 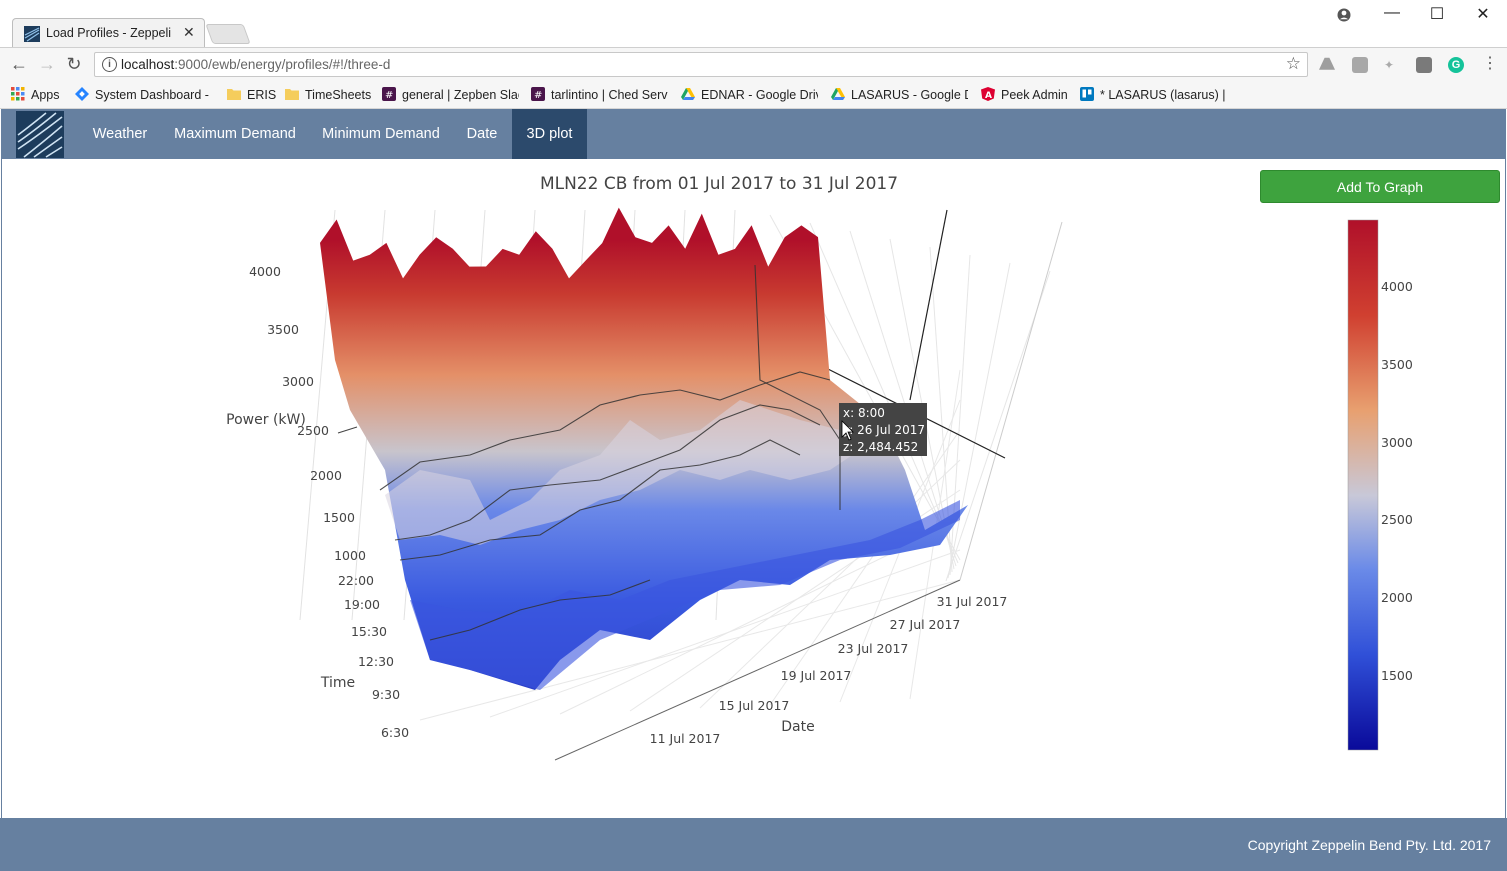 I want to click on grammarly-icon: G, so click(x=1456, y=65).